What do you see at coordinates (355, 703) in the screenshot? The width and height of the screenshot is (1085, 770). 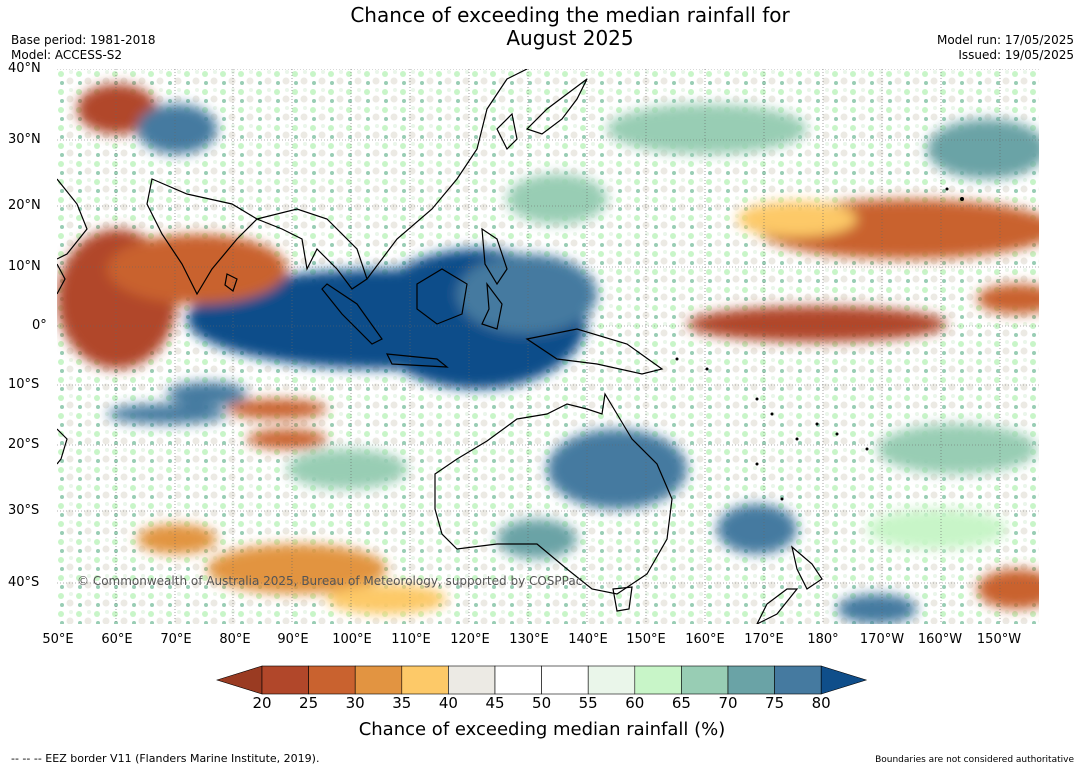 I see `colorbar-tick-label: 30` at bounding box center [355, 703].